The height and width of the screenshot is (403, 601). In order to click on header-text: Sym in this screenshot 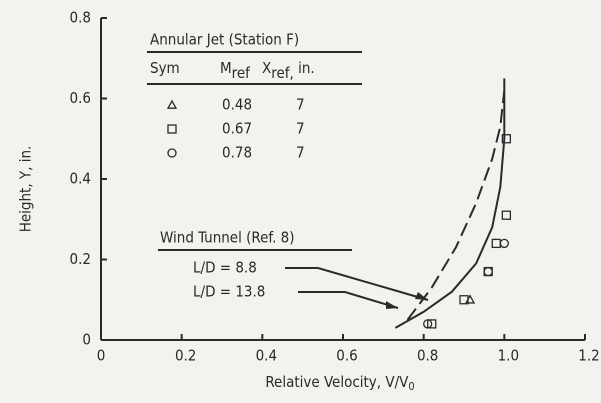, I will do `click(165, 68)`.